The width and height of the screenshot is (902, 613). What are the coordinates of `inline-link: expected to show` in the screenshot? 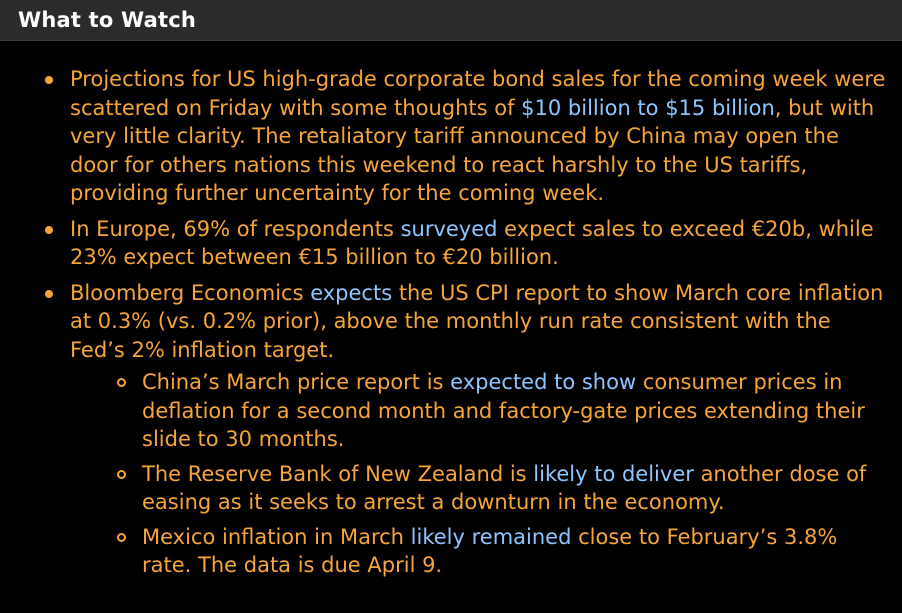 It's located at (543, 382).